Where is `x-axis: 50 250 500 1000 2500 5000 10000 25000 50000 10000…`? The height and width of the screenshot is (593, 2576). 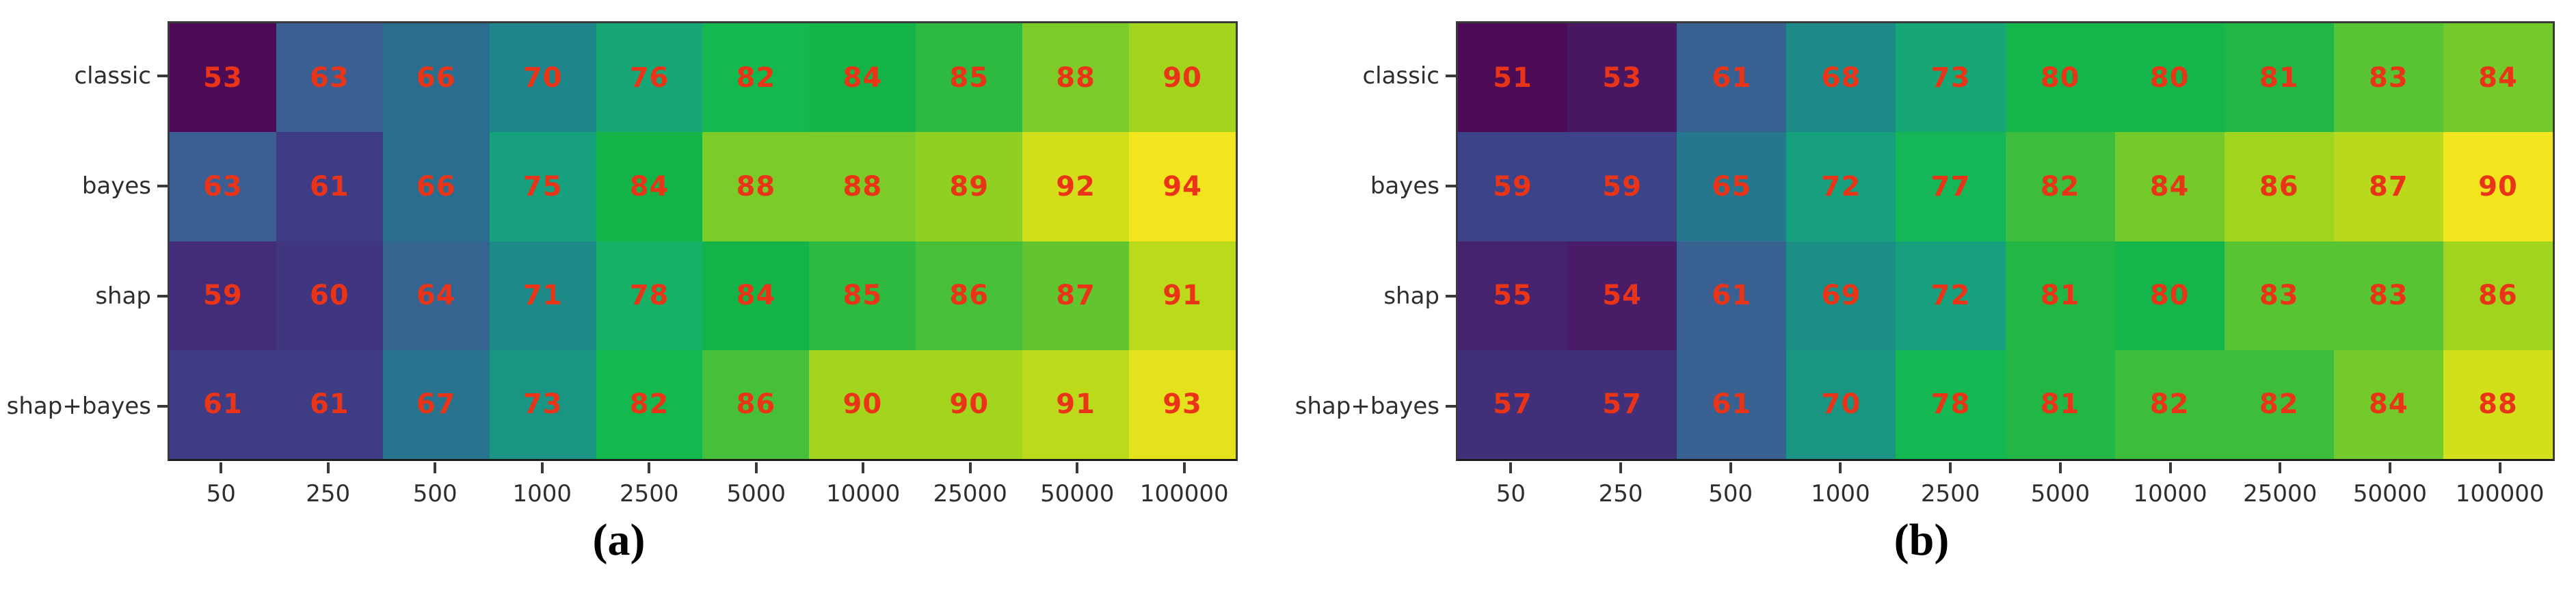
x-axis: 50 250 500 1000 2500 5000 10000 25000 50000 10000… is located at coordinates (2005, 506).